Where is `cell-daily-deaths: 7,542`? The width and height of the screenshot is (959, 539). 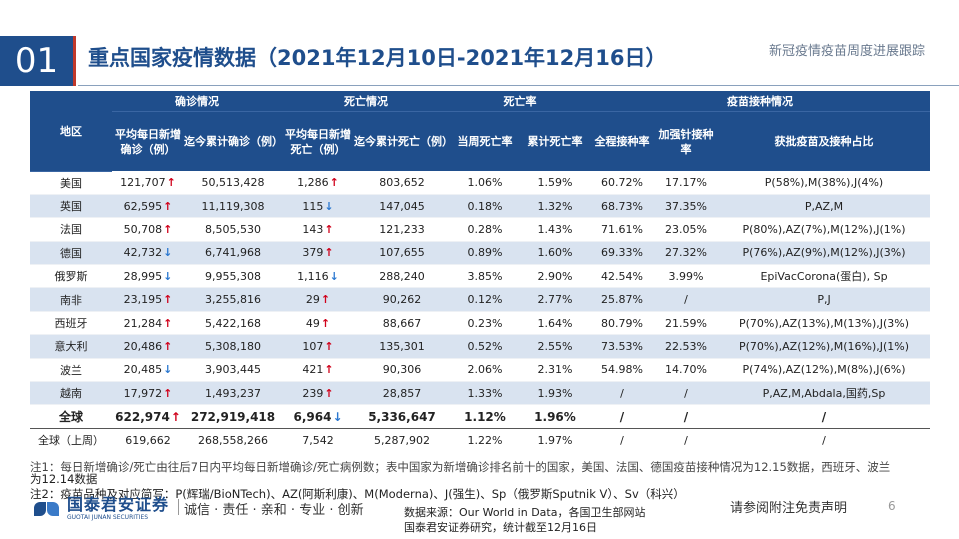 cell-daily-deaths: 7,542 is located at coordinates (318, 439).